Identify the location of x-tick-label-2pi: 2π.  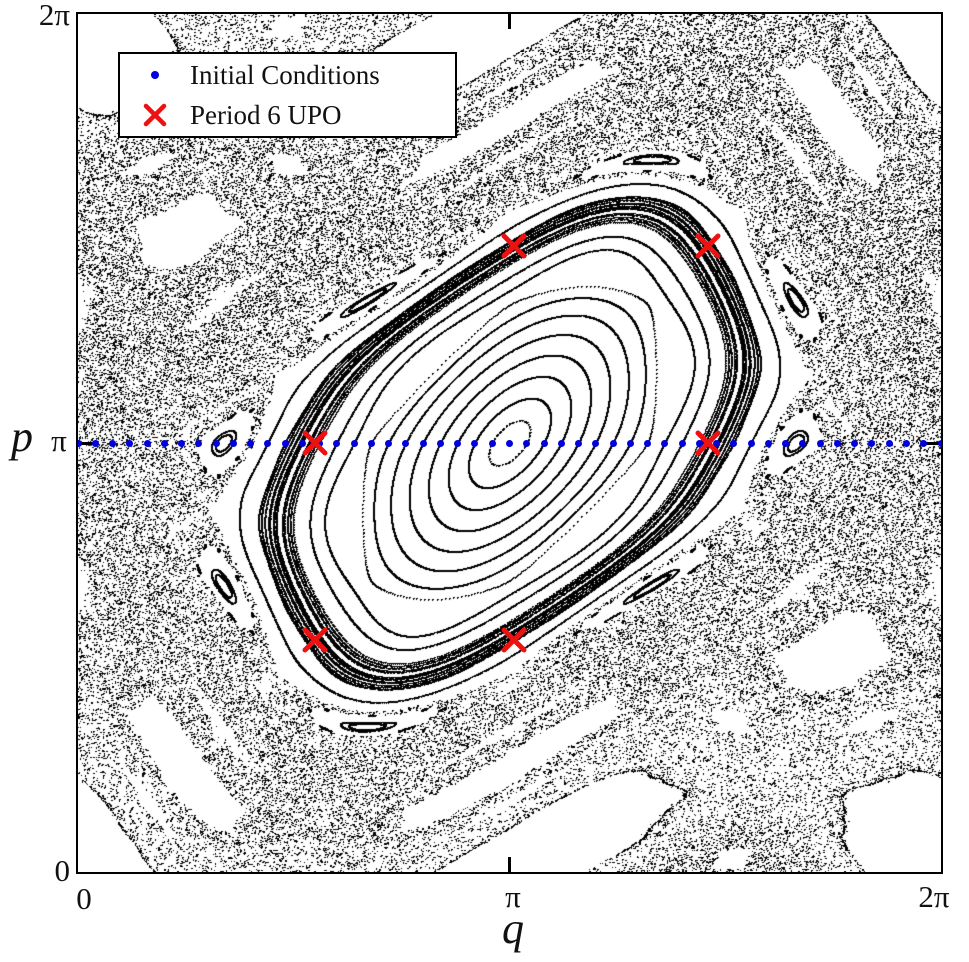
(934, 896).